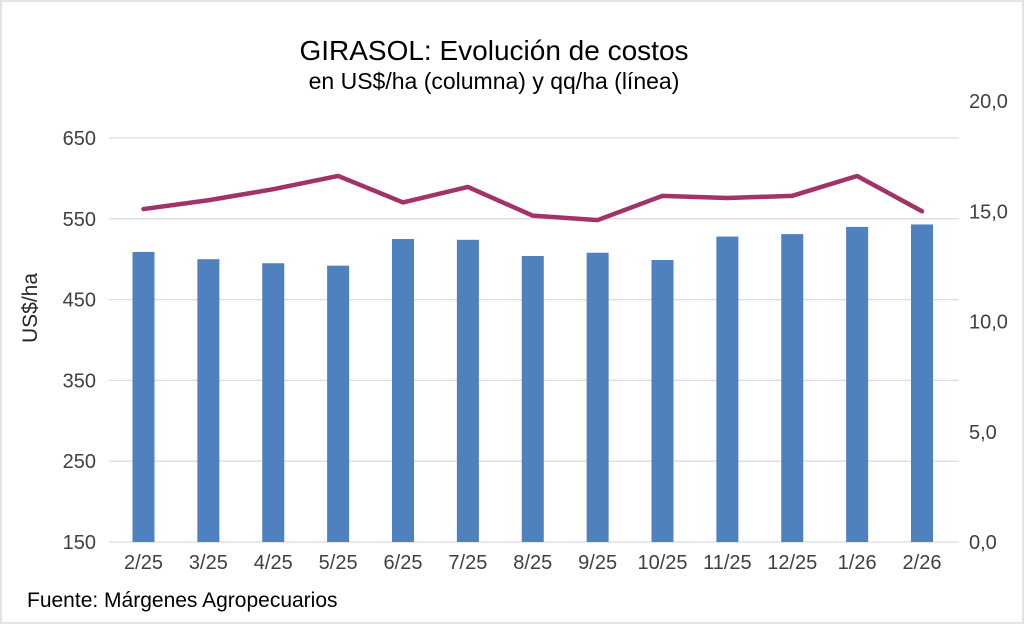 This screenshot has width=1024, height=624. Describe the element at coordinates (988, 212) in the screenshot. I see `right-axis-tick-15,0: 15,0` at that location.